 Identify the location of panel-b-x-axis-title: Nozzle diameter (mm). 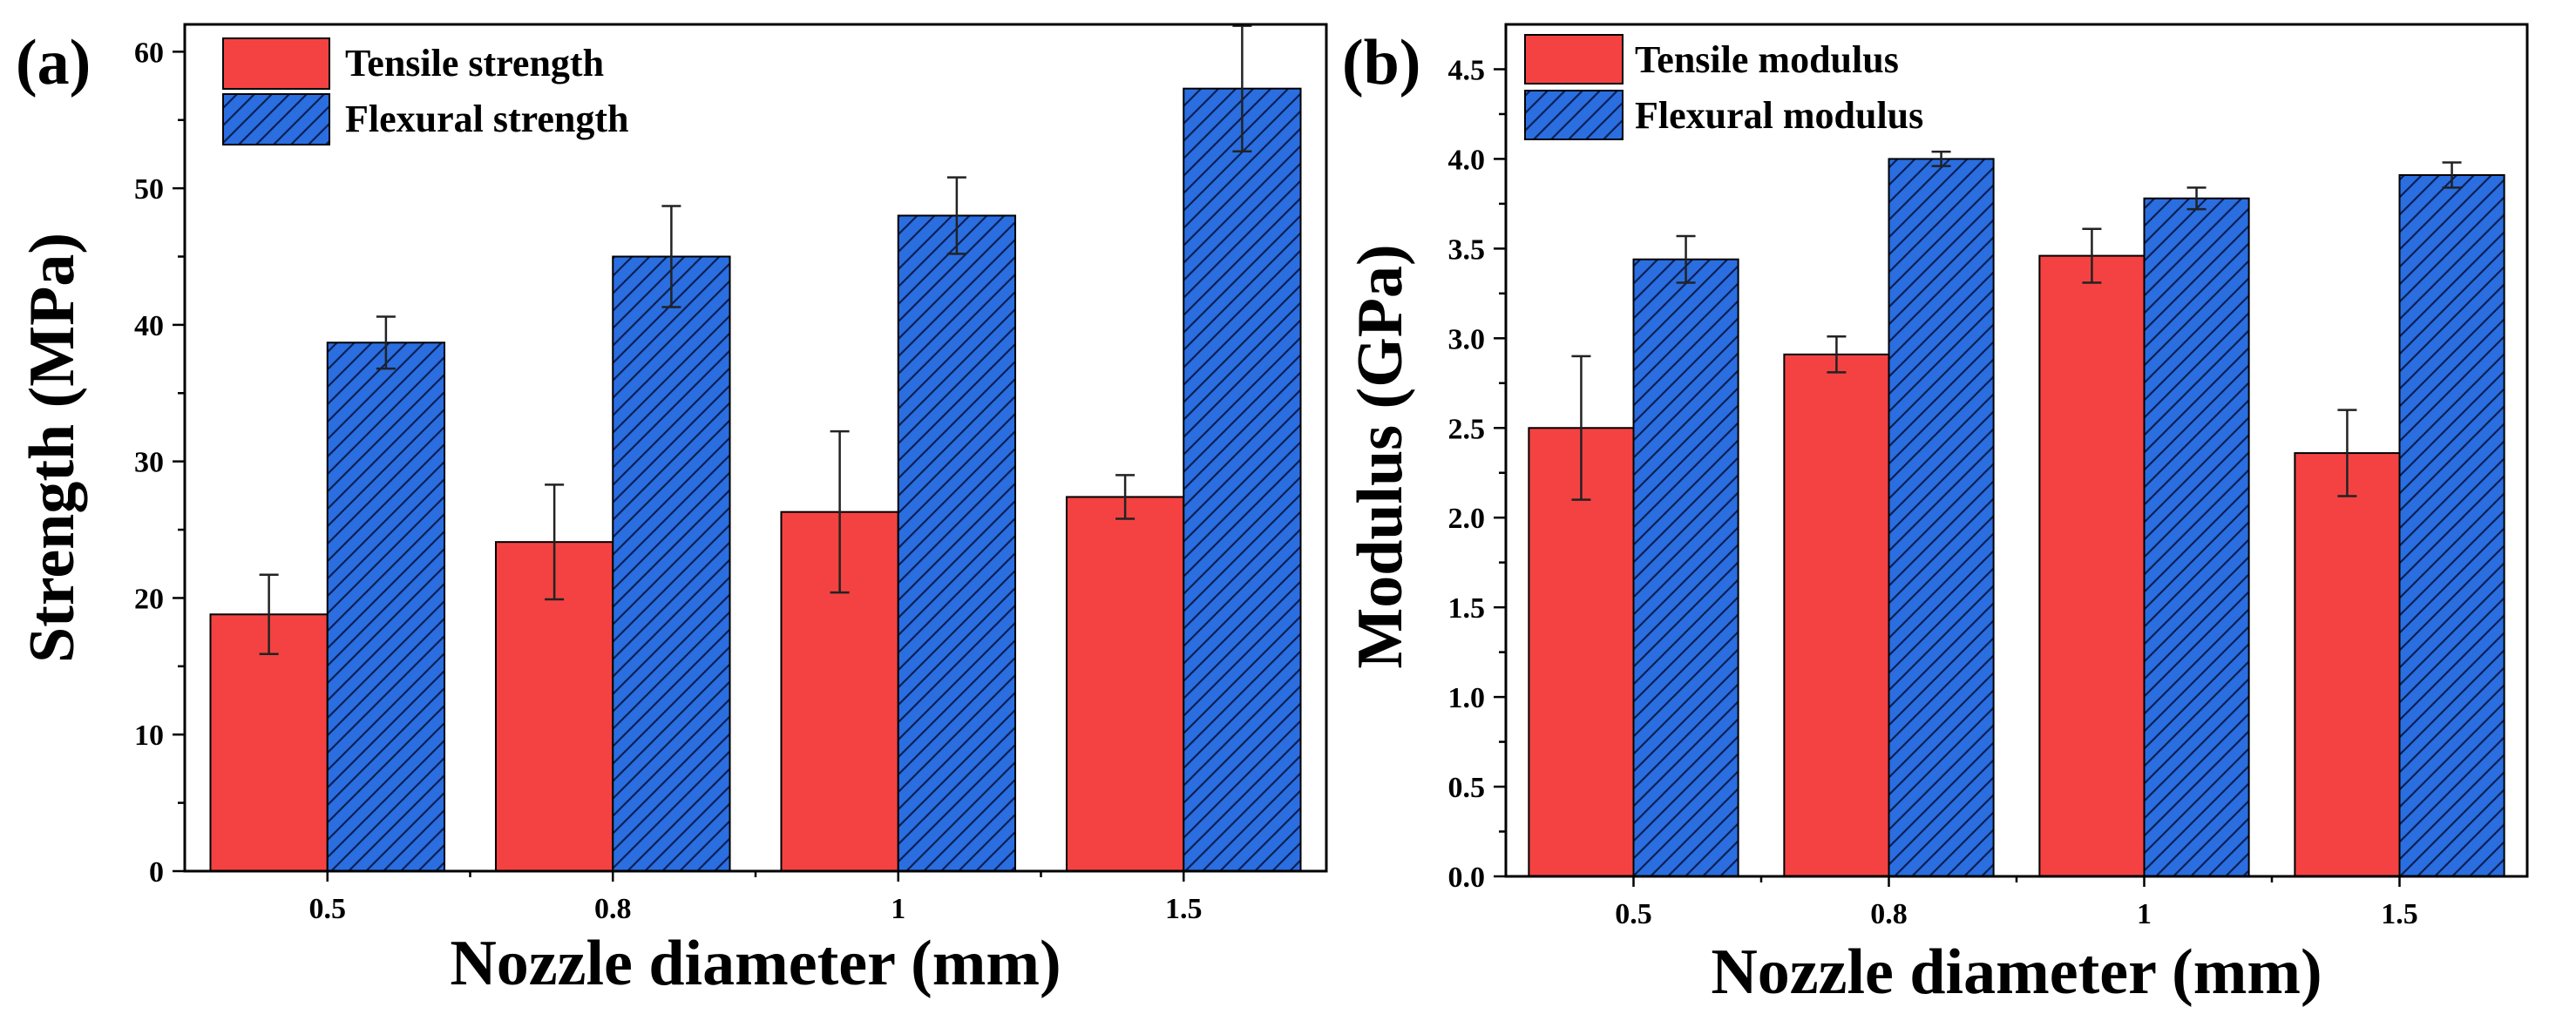
(2016, 972).